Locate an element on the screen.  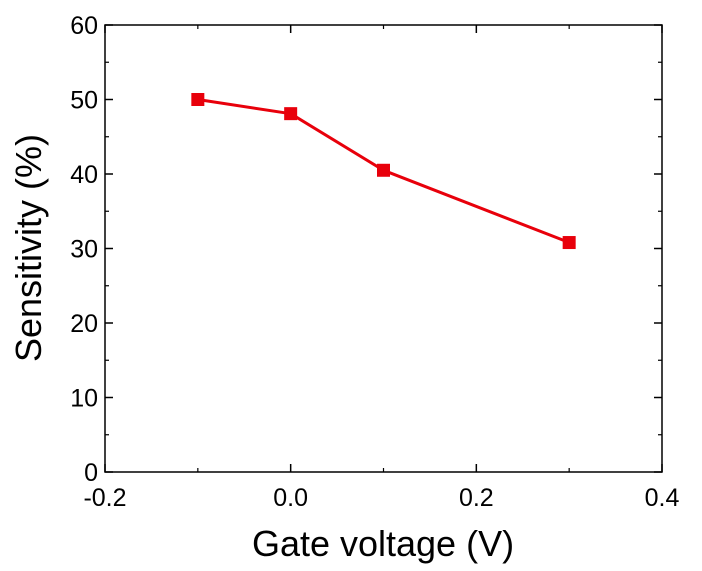
y-tick-label: 50 is located at coordinates (84, 101).